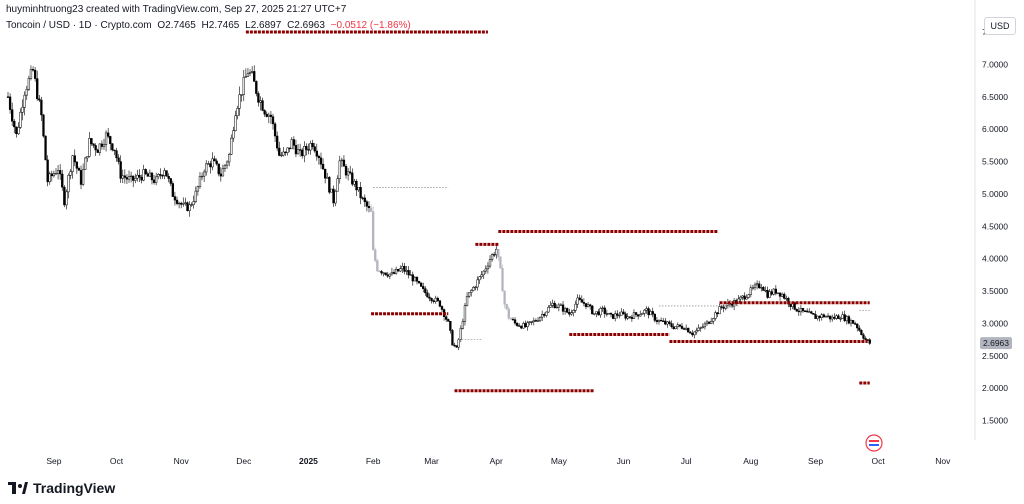  I want to click on price-tick-label: 2.0000, so click(995, 388).